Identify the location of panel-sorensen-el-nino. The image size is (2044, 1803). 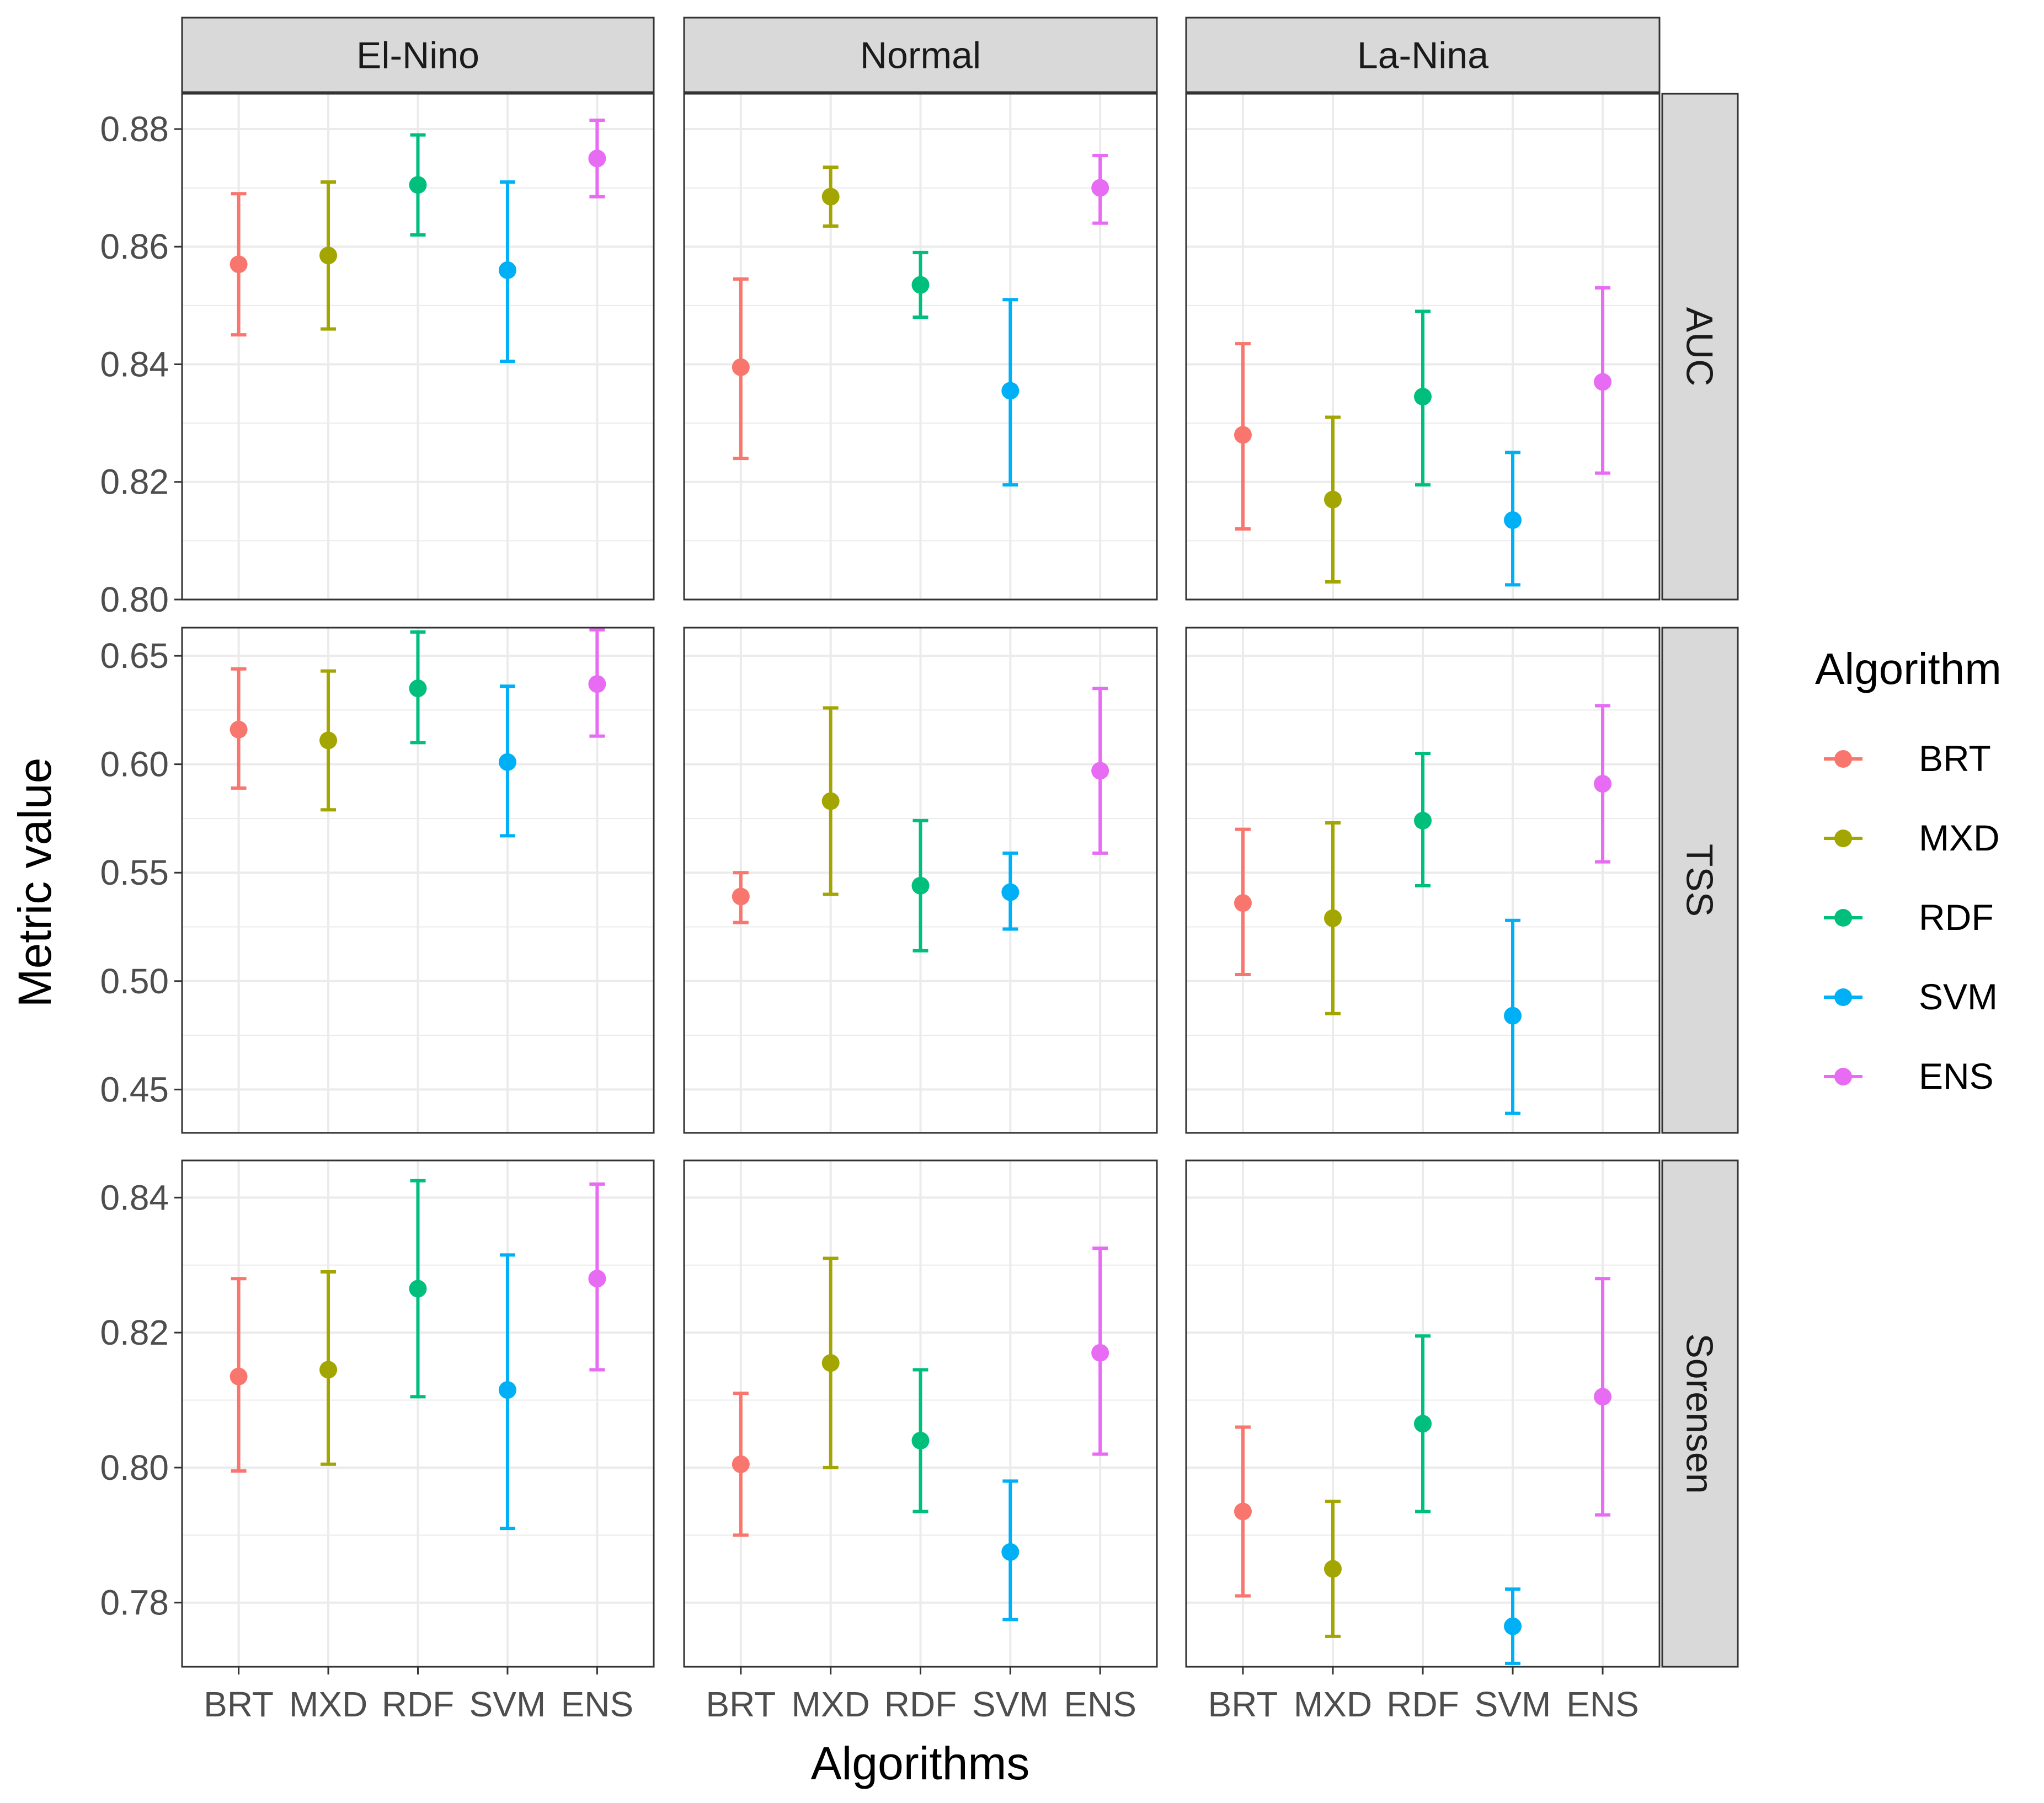
(418, 1413).